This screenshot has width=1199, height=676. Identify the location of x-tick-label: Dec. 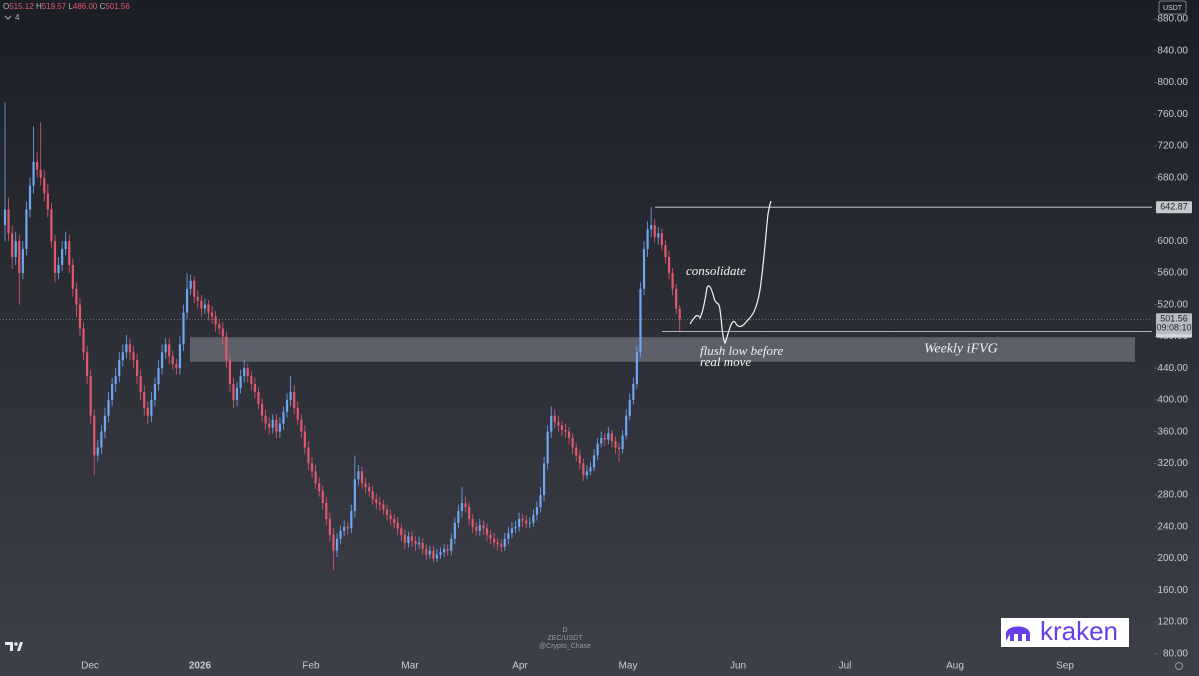
(90, 666).